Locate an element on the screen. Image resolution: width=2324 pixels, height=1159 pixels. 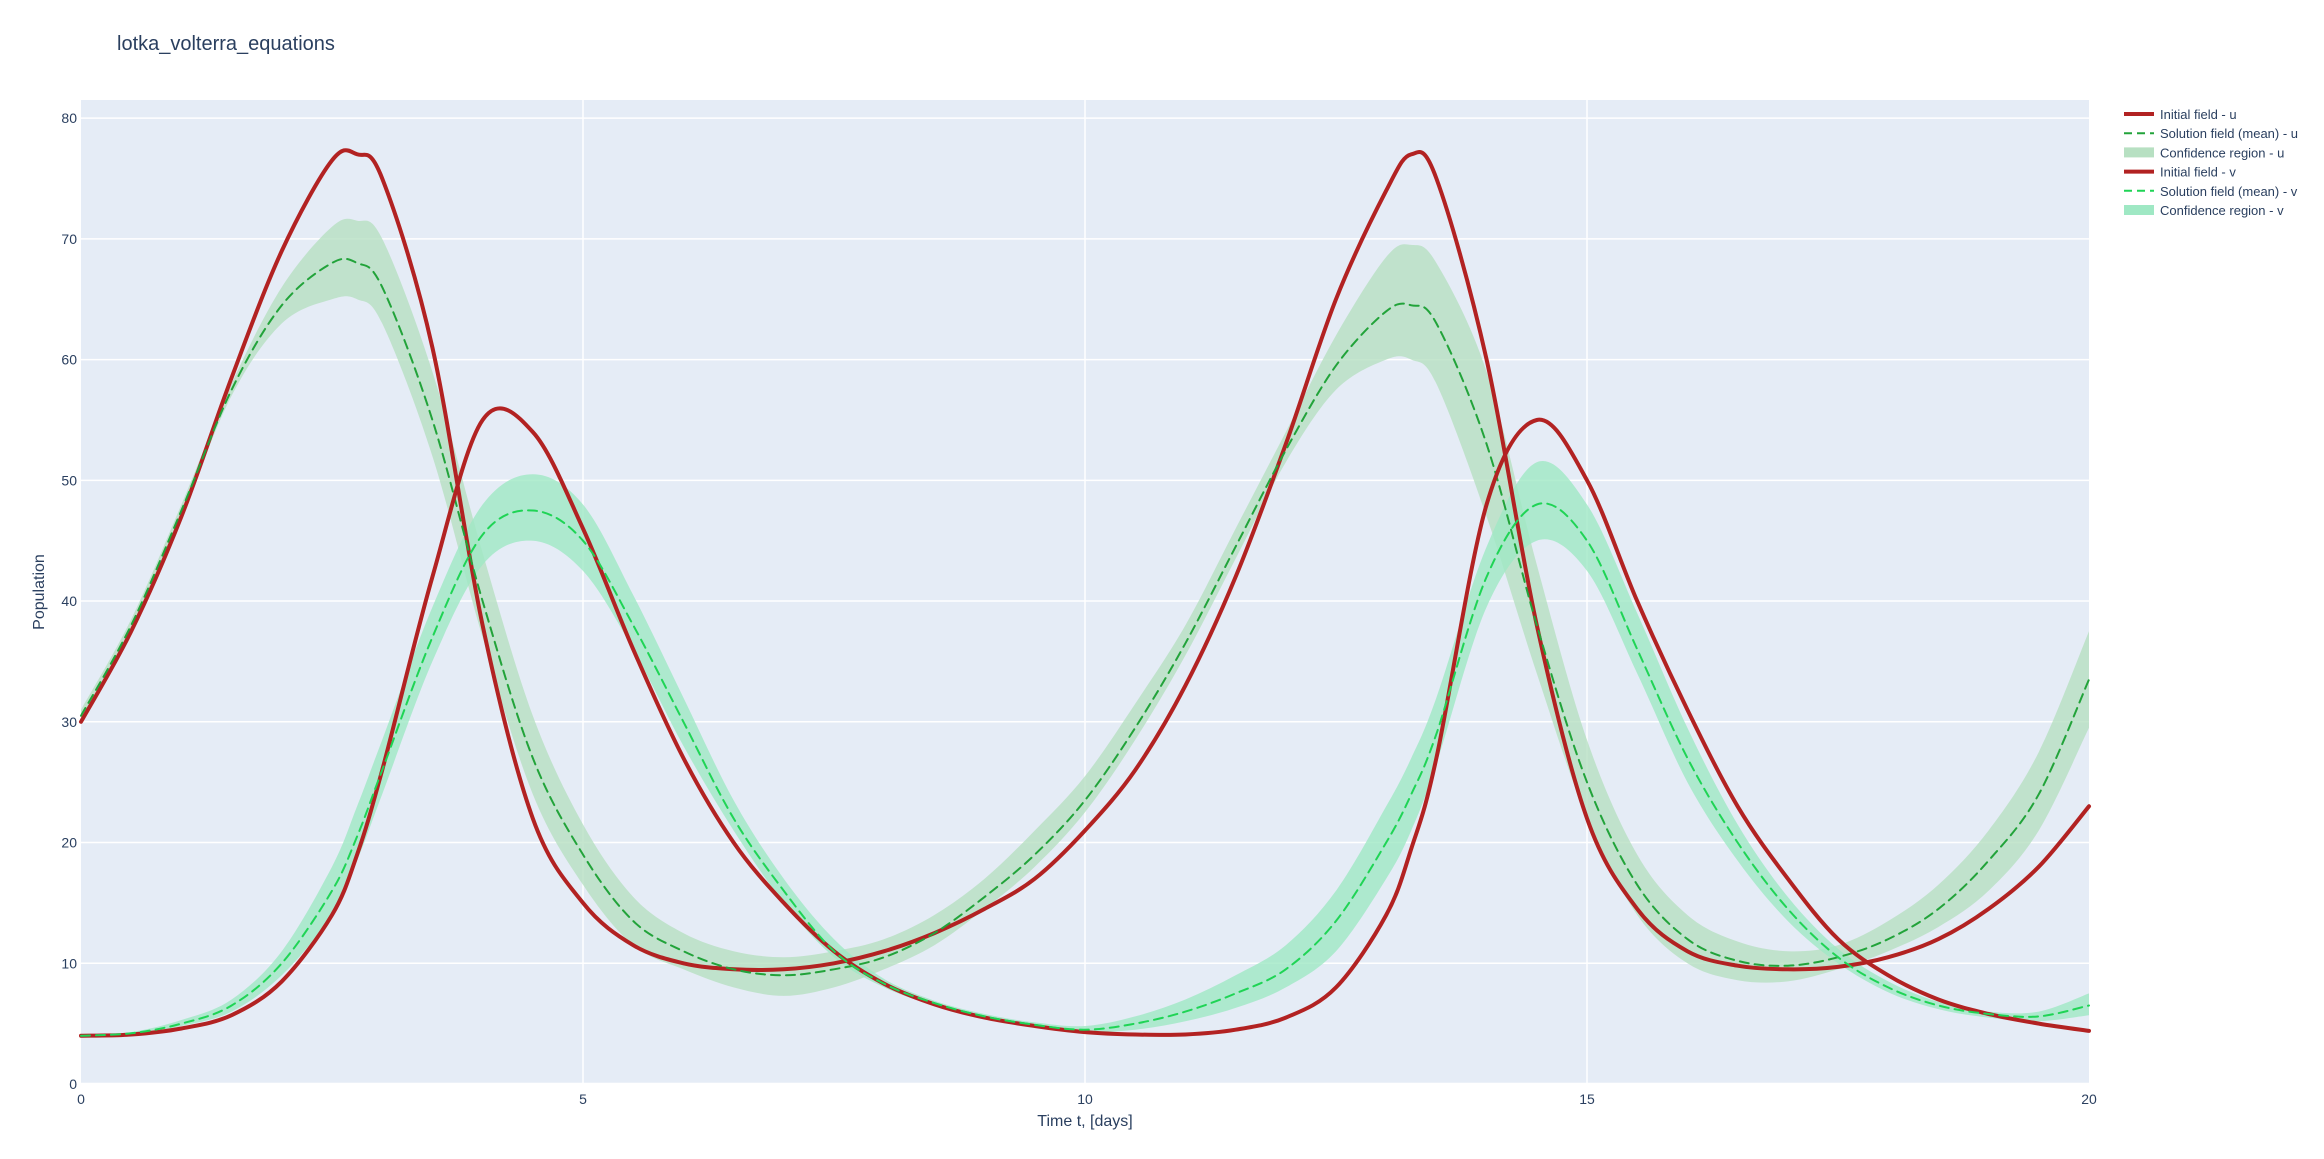
y-tick-label: 60 is located at coordinates (69, 360).